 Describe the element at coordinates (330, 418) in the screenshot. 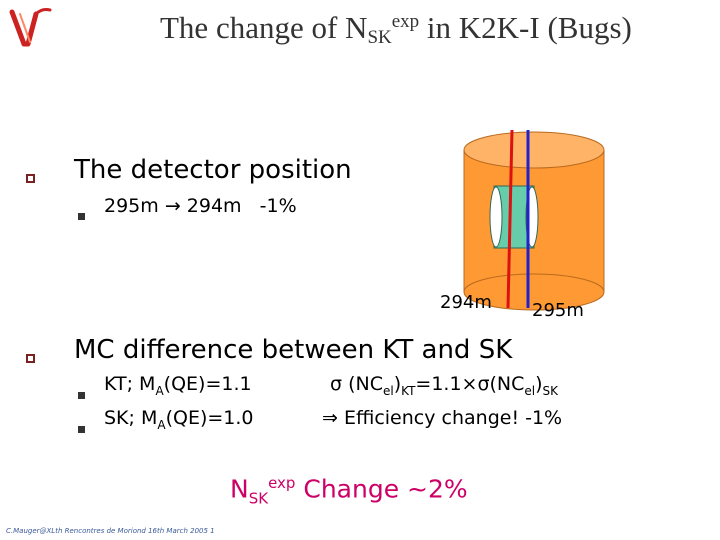

I see `implies-icon: ⇒` at that location.